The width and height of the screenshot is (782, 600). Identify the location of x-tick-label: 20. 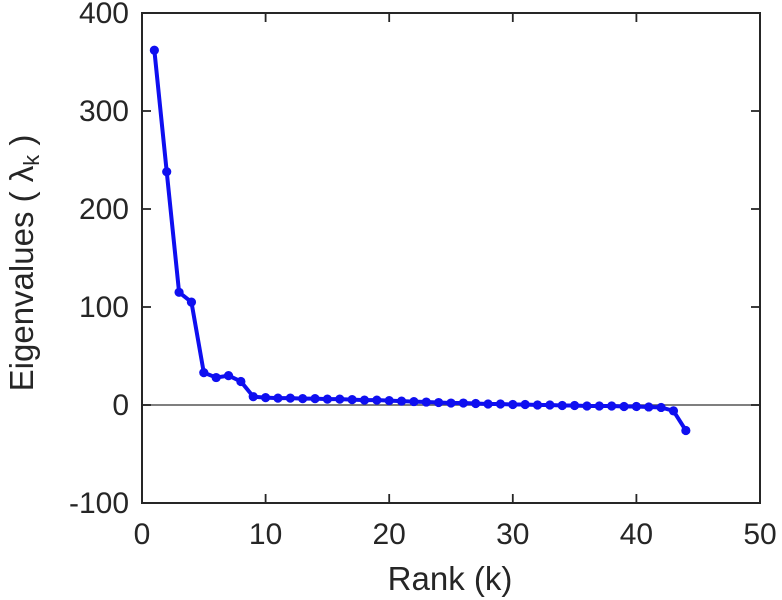
(389, 534).